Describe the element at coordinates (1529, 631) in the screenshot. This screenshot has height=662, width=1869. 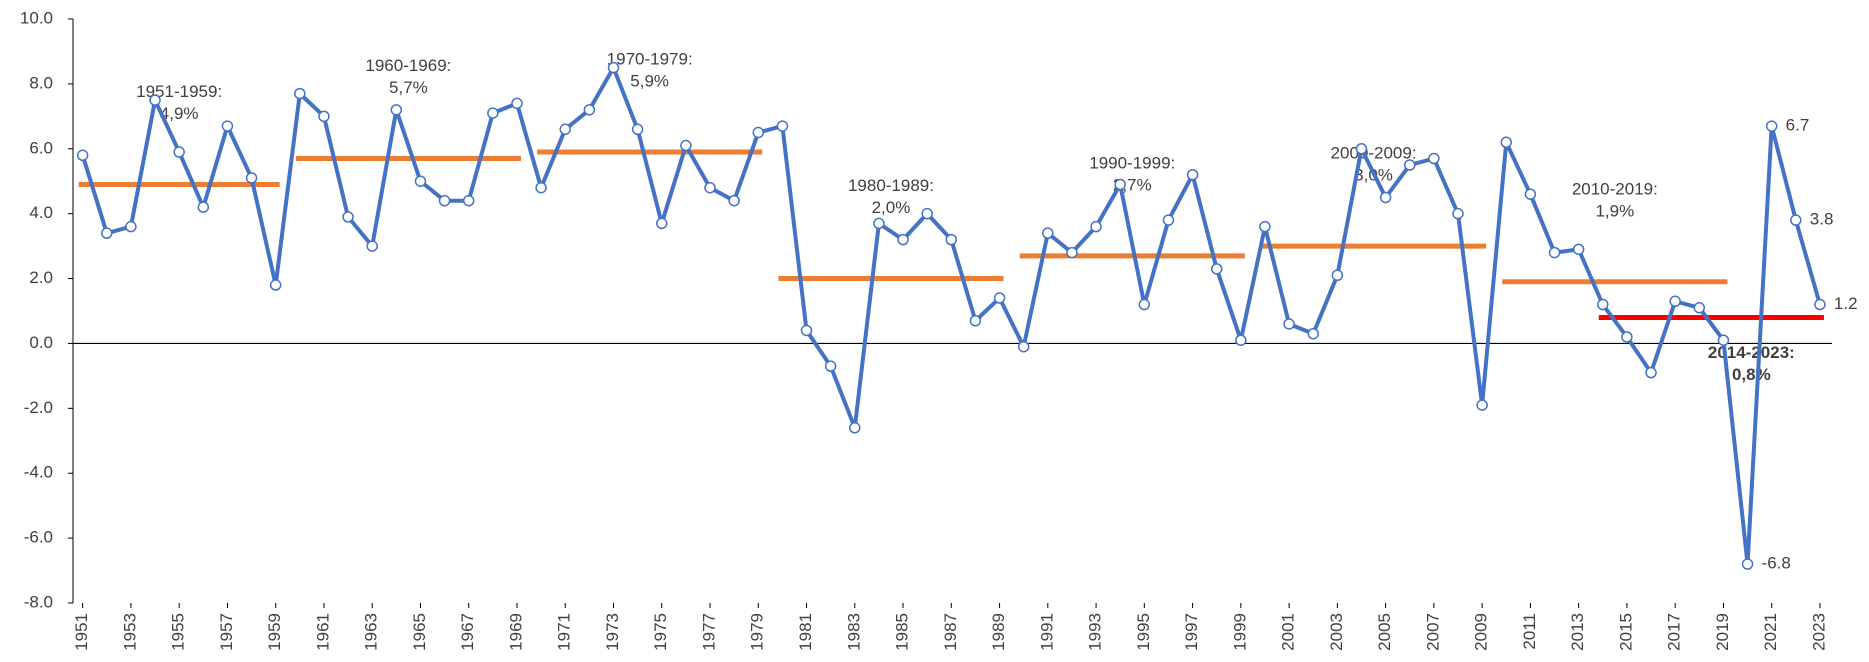
I see `x-tick-label: 2011` at that location.